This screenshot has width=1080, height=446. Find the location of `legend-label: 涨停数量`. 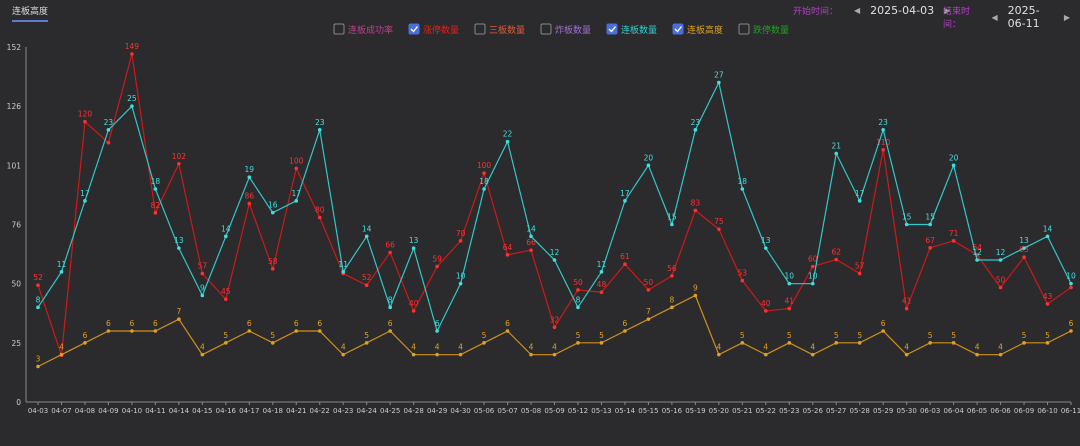

legend-label: 涨停数量 is located at coordinates (441, 30).